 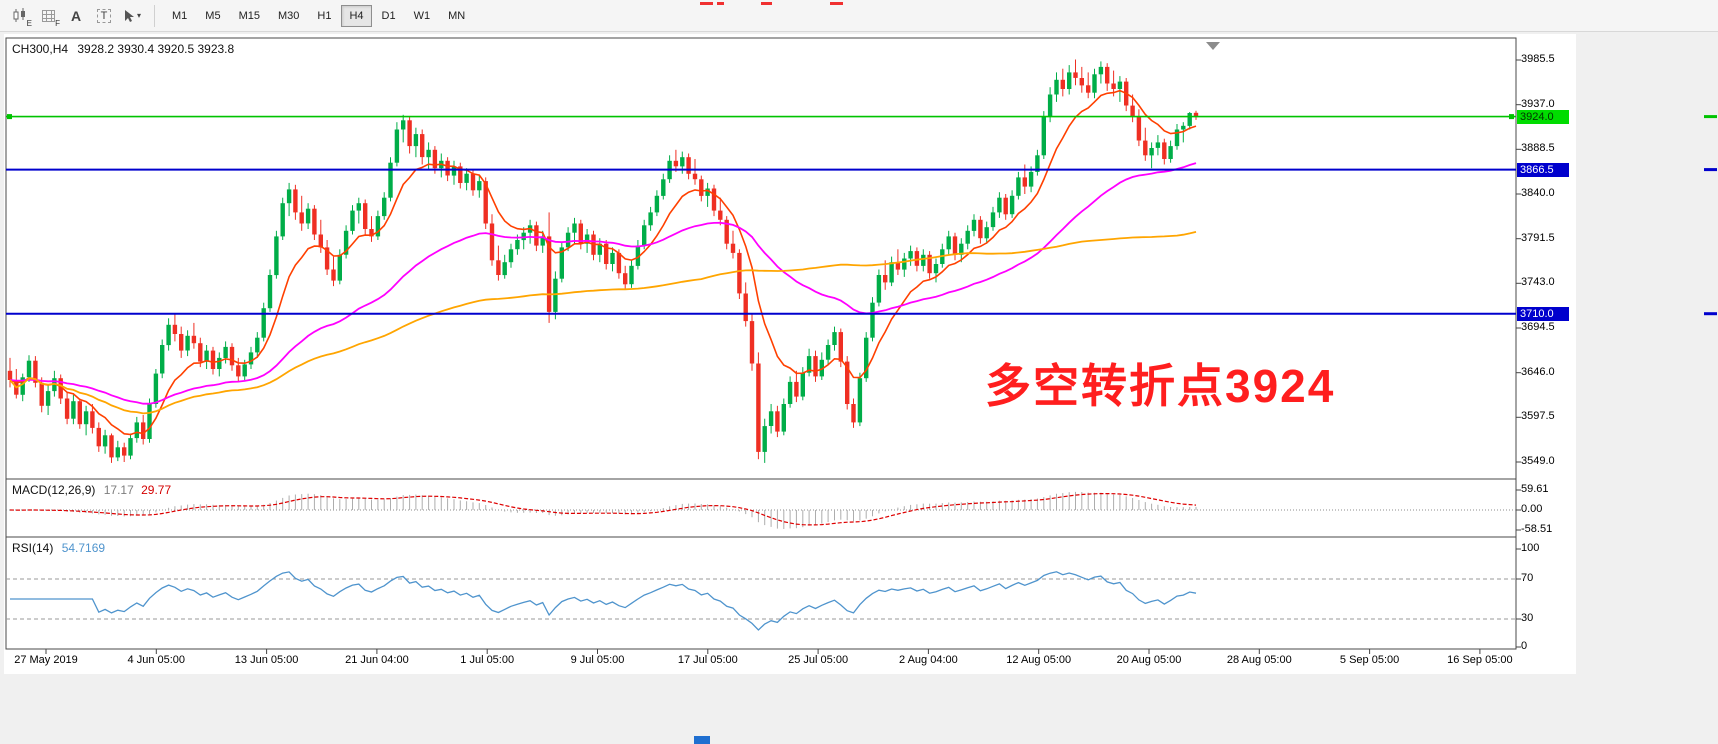 What do you see at coordinates (1524, 646) in the screenshot?
I see `rsi-axis-label: 0` at bounding box center [1524, 646].